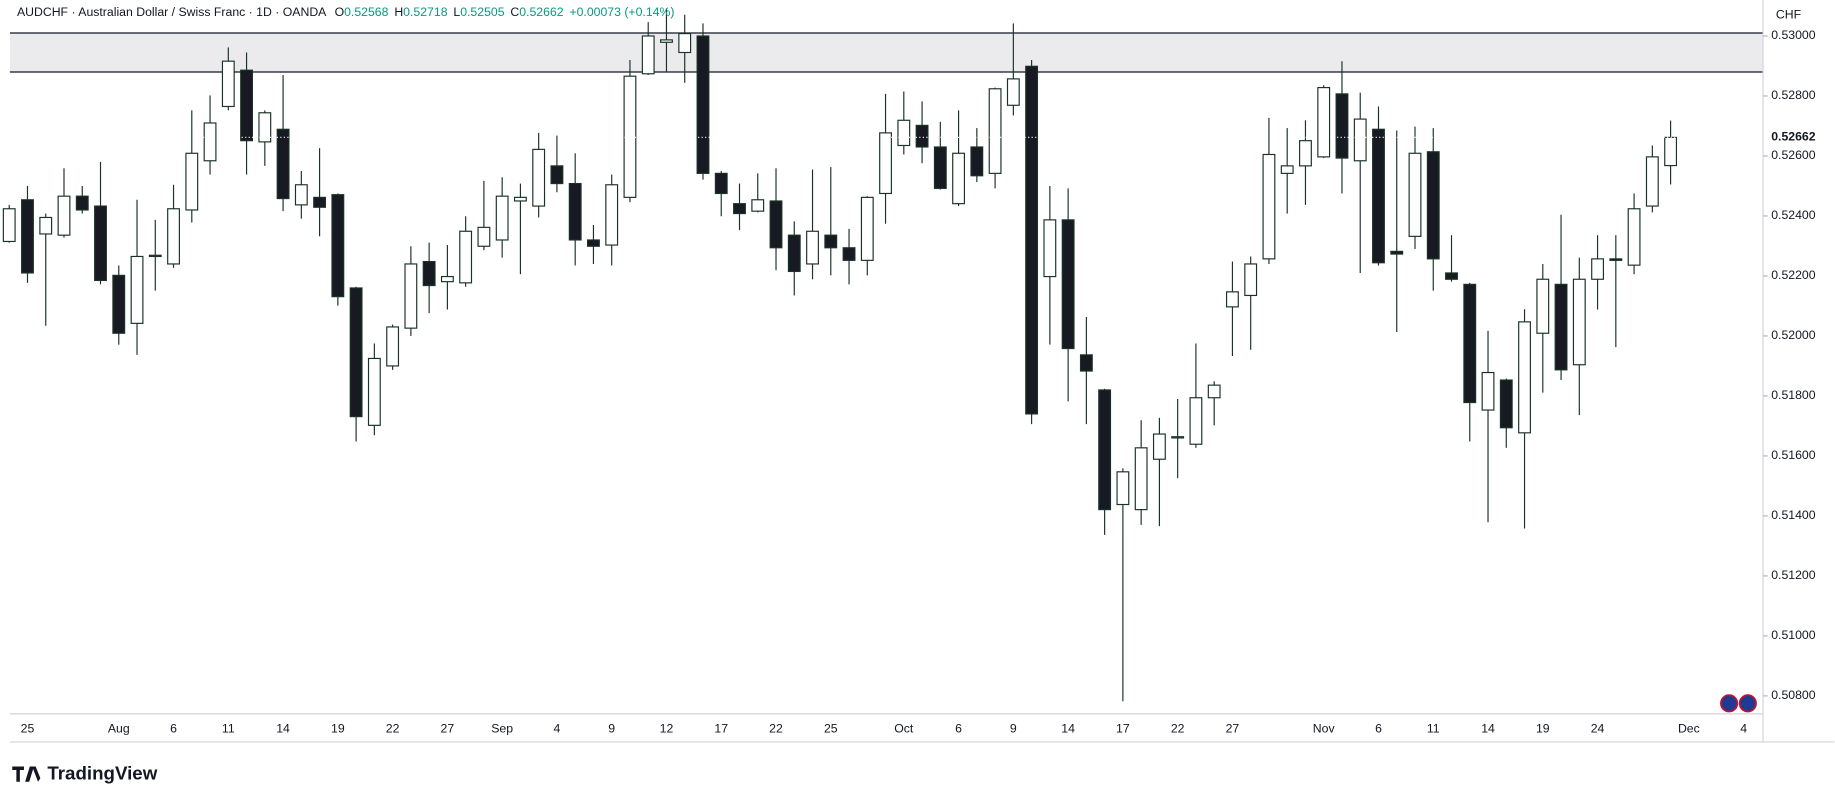  I want to click on y-tick-label: 0.51400, so click(1793, 515).